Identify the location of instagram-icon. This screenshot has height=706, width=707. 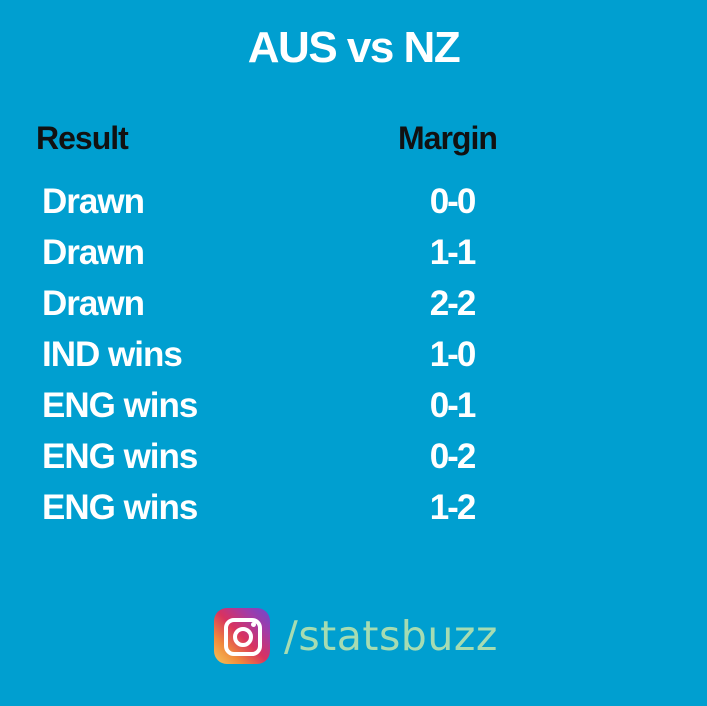
(242, 636).